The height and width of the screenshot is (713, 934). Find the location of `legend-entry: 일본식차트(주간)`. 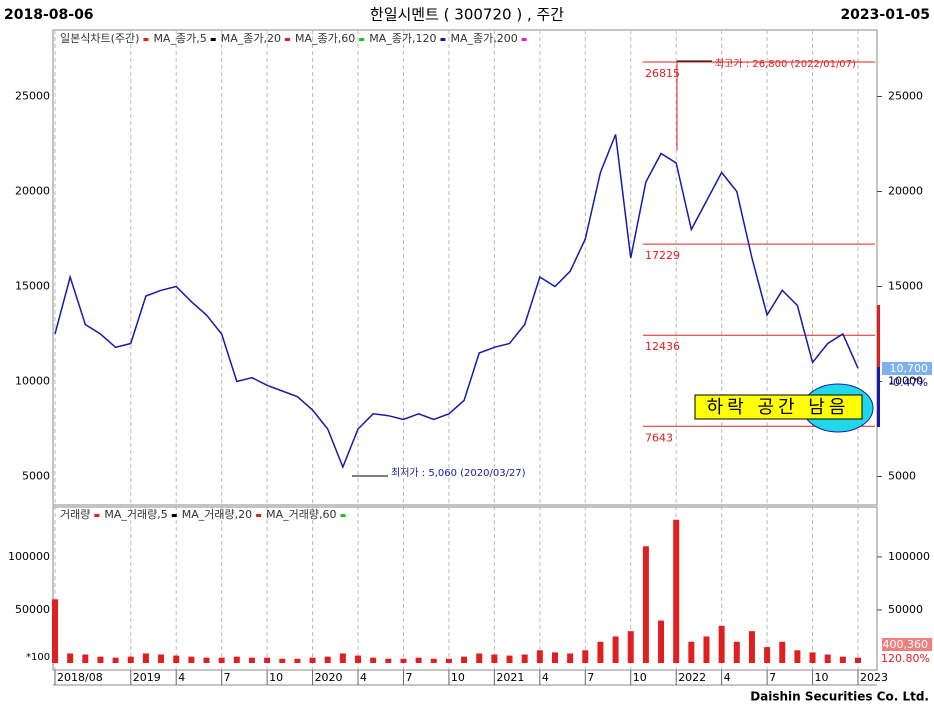

legend-entry: 일본식차트(주간) is located at coordinates (99, 38).